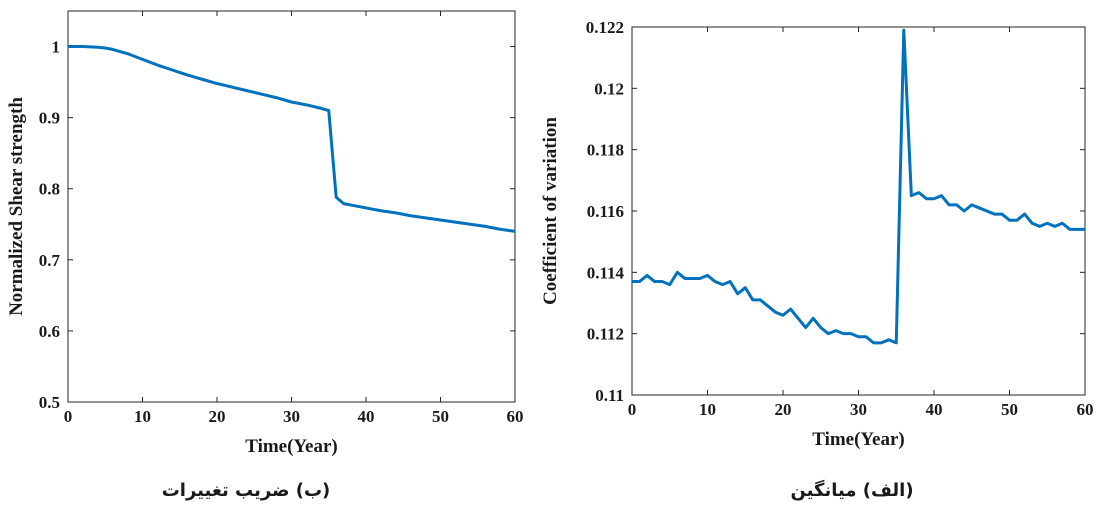  What do you see at coordinates (605, 334) in the screenshot?
I see `y-tick-label: 0.112` at bounding box center [605, 334].